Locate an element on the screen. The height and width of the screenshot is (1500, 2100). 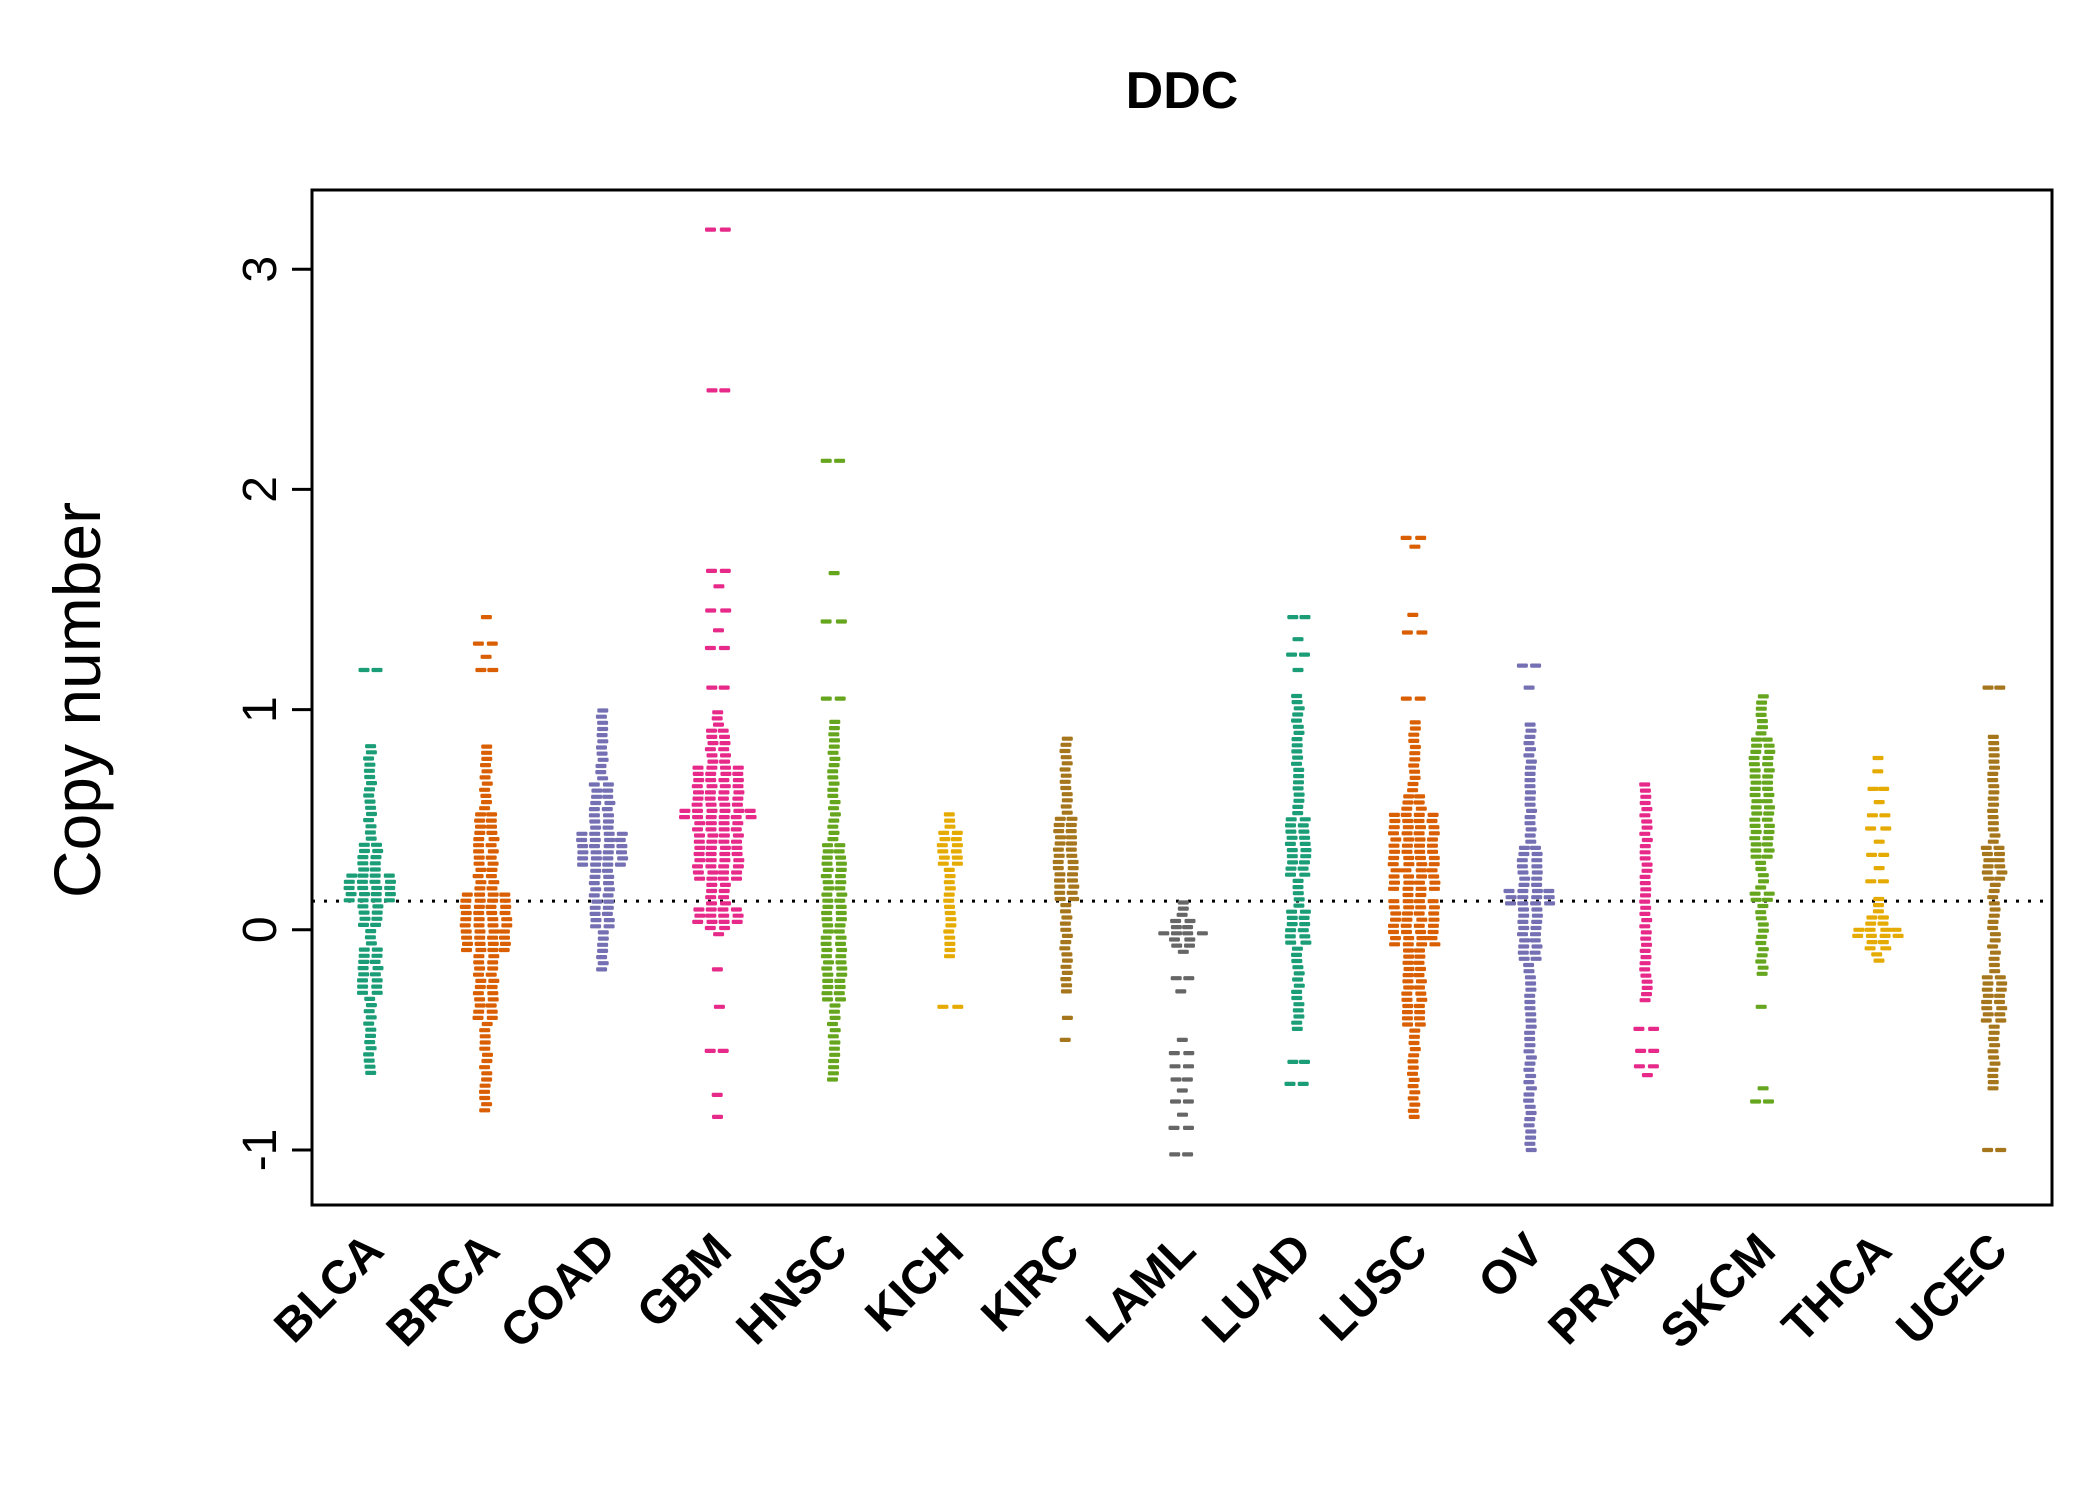
y-tick-label: 3 is located at coordinates (260, 269).